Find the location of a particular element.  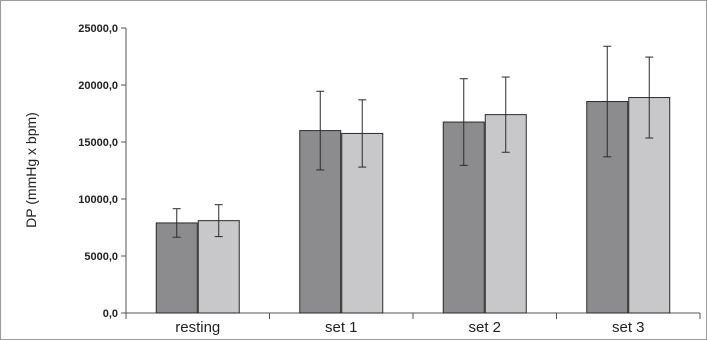

y-tick-label: 0,0 is located at coordinates (110, 314).